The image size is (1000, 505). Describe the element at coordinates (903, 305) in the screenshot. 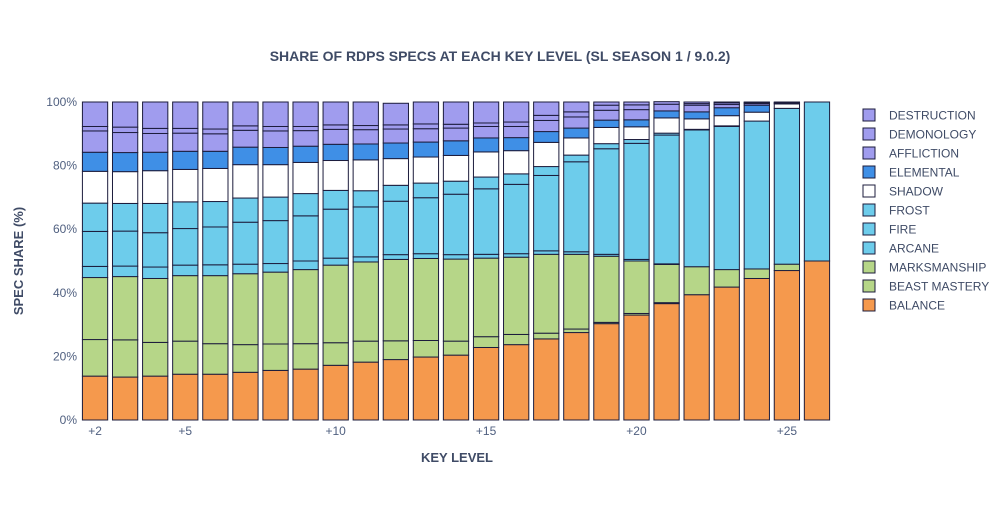

I see `legend-item-balance: BALANCE` at that location.